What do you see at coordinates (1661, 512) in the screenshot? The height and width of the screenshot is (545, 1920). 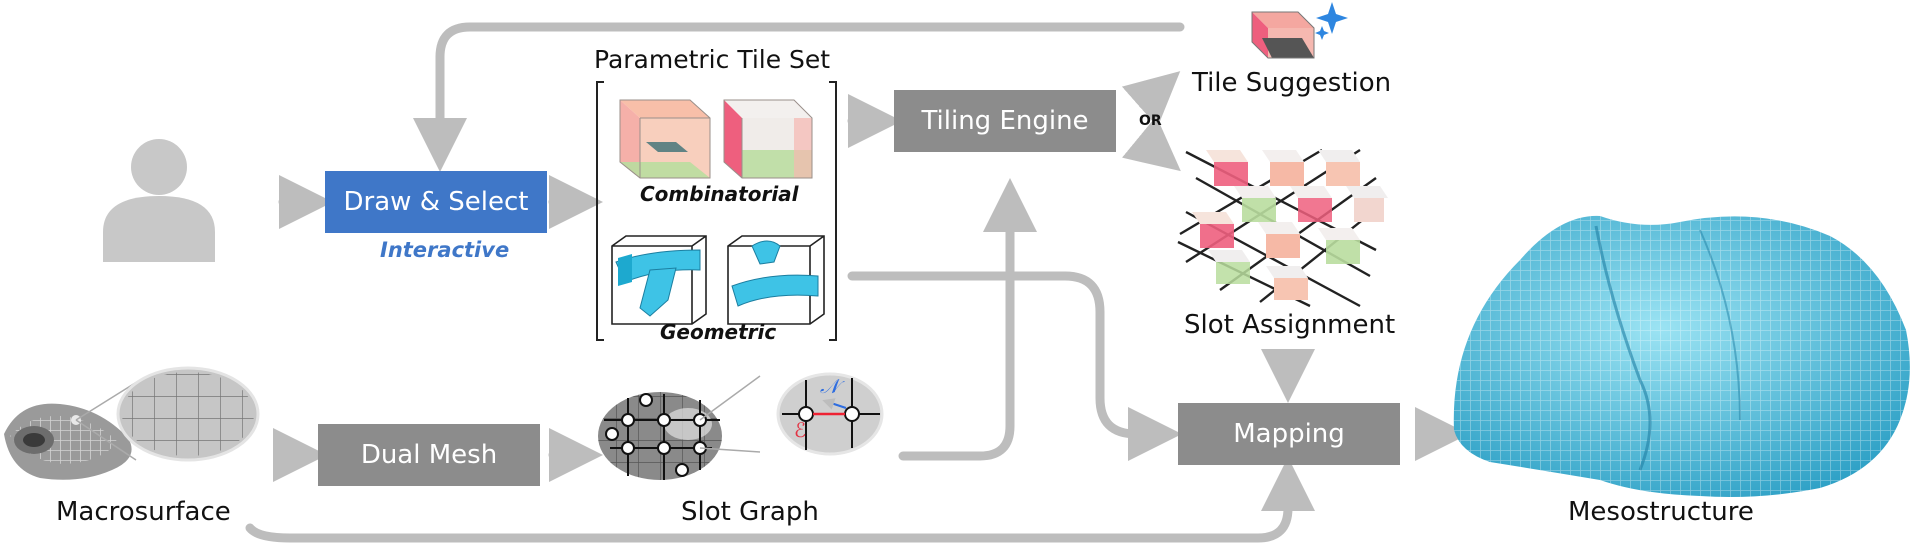 I see `mesostructure-label: Mesostructure` at bounding box center [1661, 512].